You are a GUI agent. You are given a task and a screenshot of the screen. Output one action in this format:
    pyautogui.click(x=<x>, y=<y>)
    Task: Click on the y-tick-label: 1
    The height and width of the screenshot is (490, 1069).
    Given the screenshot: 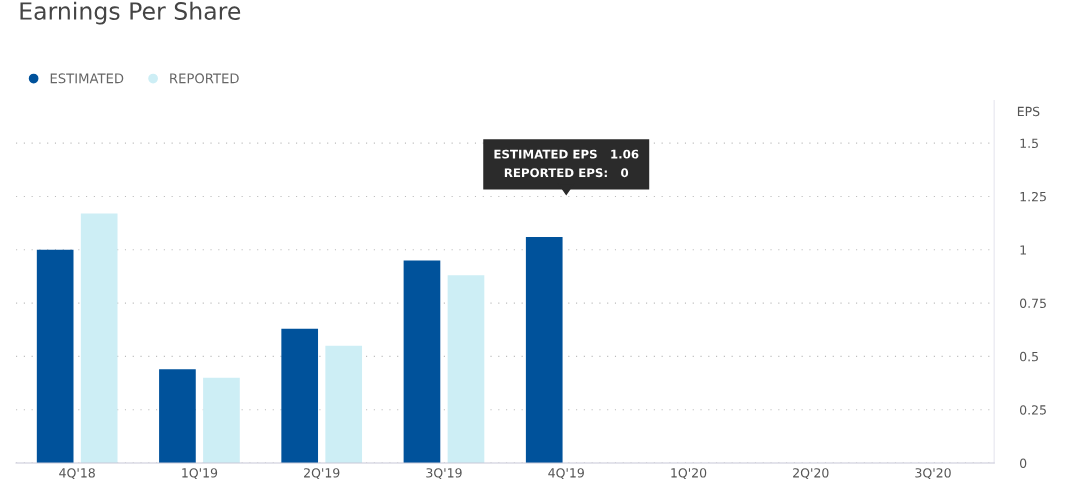 What is the action you would take?
    pyautogui.click(x=1023, y=250)
    